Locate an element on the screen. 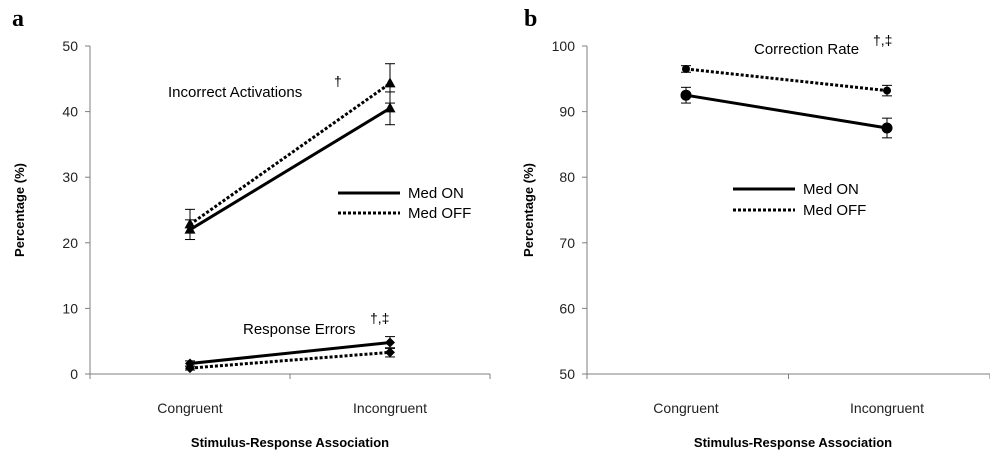 Image resolution: width=990 pixels, height=457 pixels. panel-a-series-incorrect-activations-med-off is located at coordinates (290, 154).